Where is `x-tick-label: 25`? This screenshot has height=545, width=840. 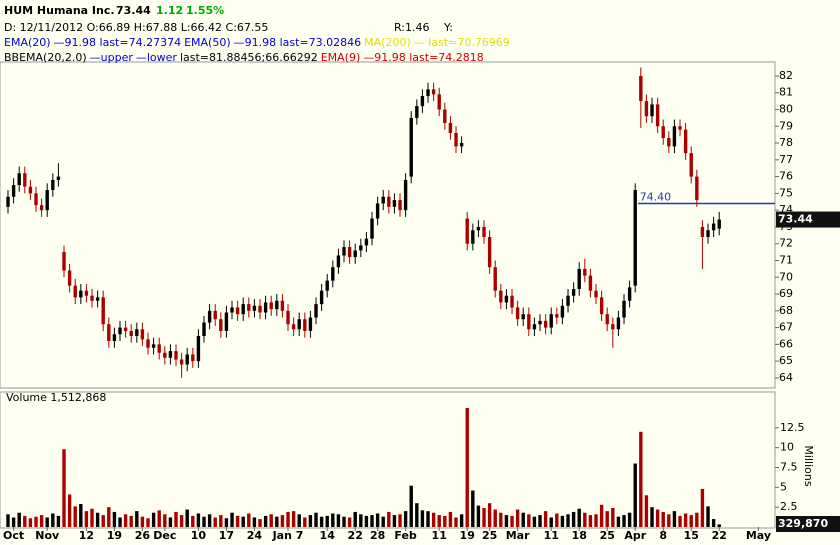 x-tick-label: 25 is located at coordinates (607, 535).